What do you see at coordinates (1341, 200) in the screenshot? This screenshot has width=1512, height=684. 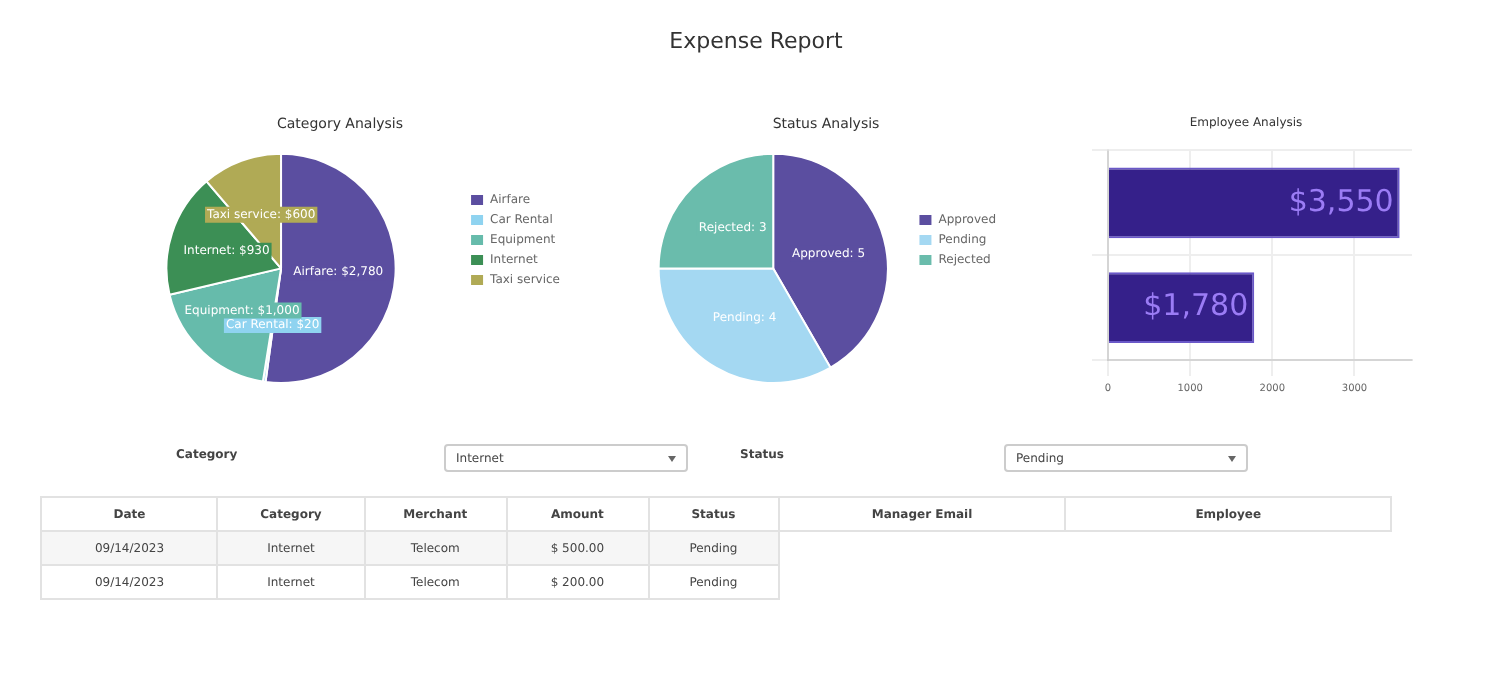 I see `data-label: $3,550` at bounding box center [1341, 200].